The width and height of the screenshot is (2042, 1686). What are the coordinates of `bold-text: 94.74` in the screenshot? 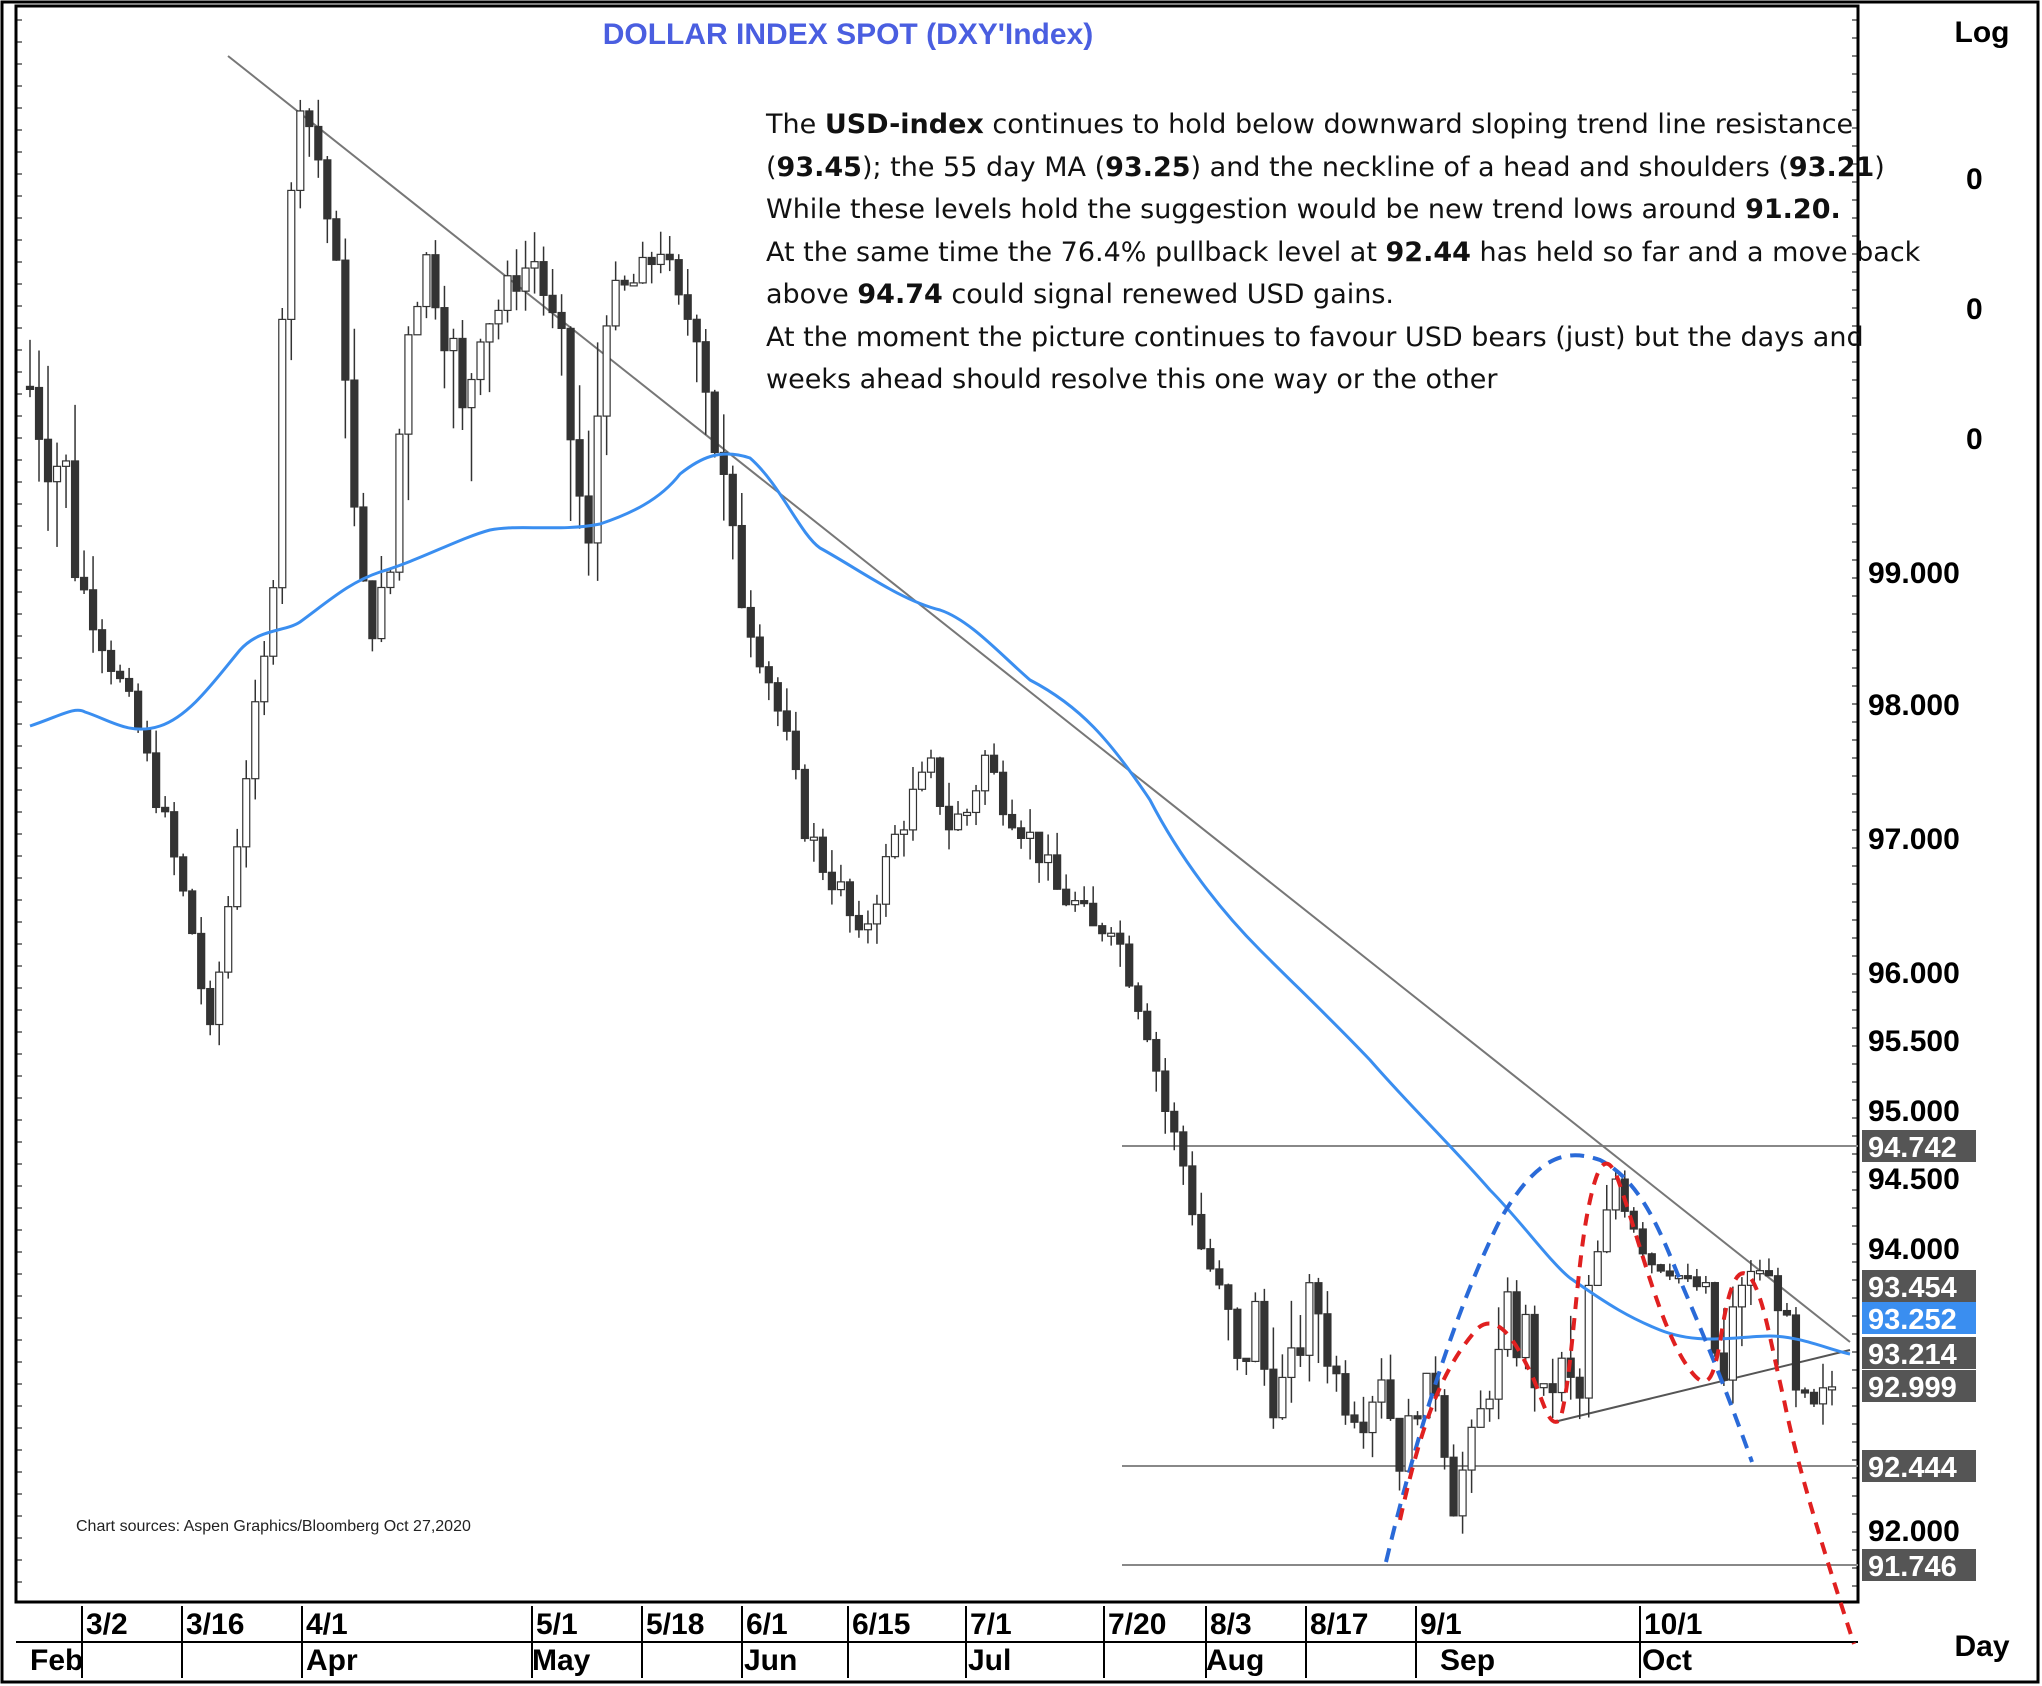 It's located at (900, 294).